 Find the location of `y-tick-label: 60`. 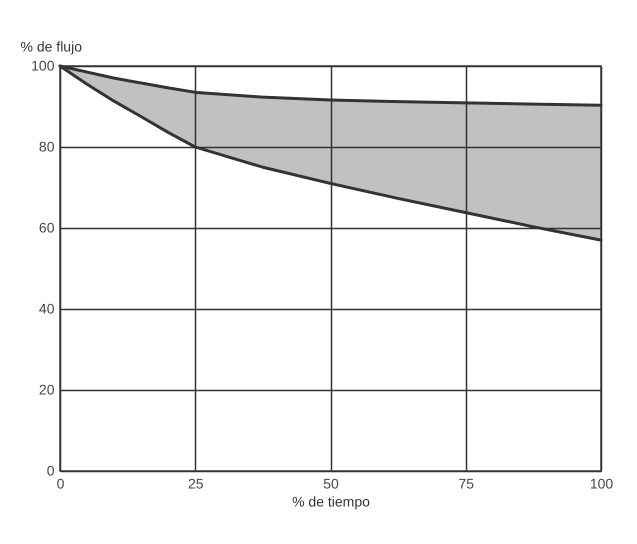

y-tick-label: 60 is located at coordinates (46, 228).